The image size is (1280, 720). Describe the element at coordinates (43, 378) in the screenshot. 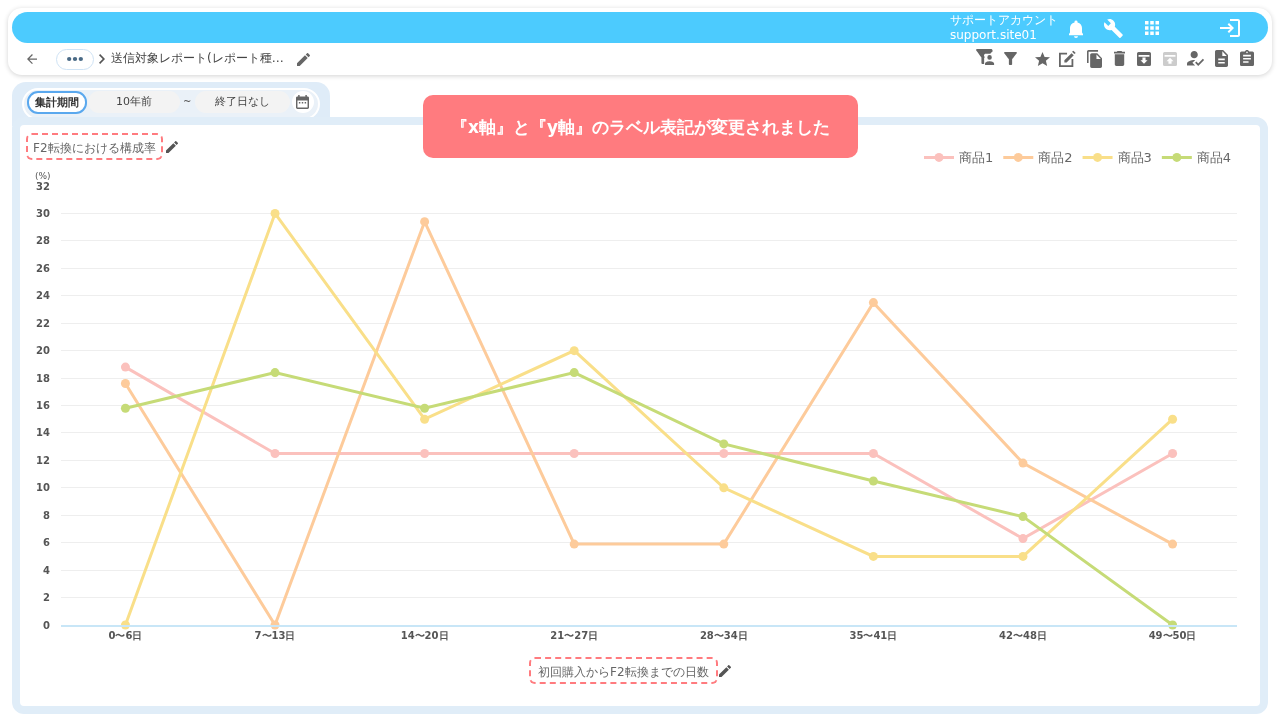

I see `y-tick-label: 18` at that location.